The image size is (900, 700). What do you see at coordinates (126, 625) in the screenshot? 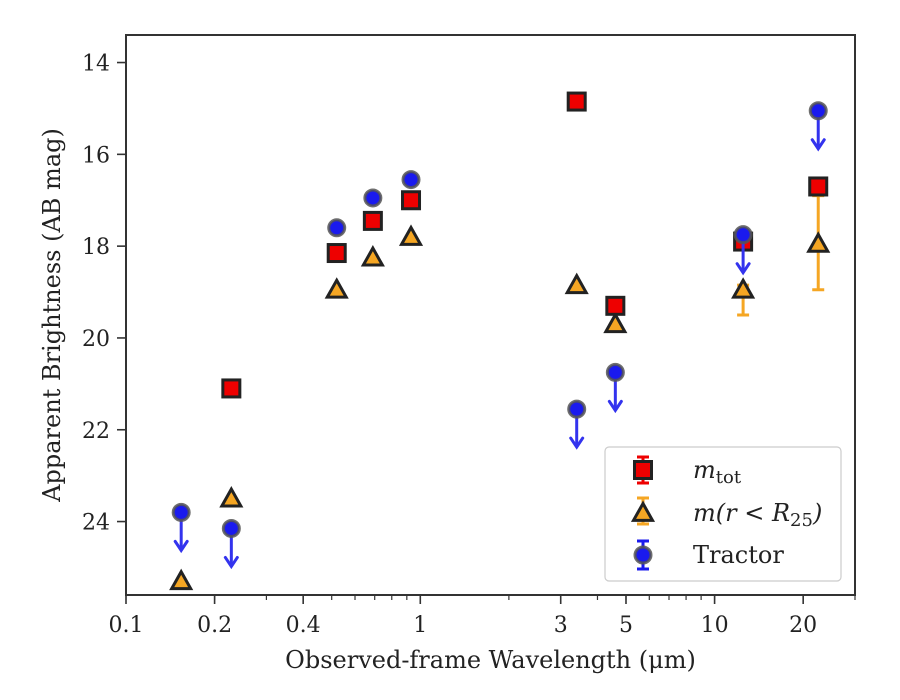
I see `x-tick-label: 0.1` at bounding box center [126, 625].